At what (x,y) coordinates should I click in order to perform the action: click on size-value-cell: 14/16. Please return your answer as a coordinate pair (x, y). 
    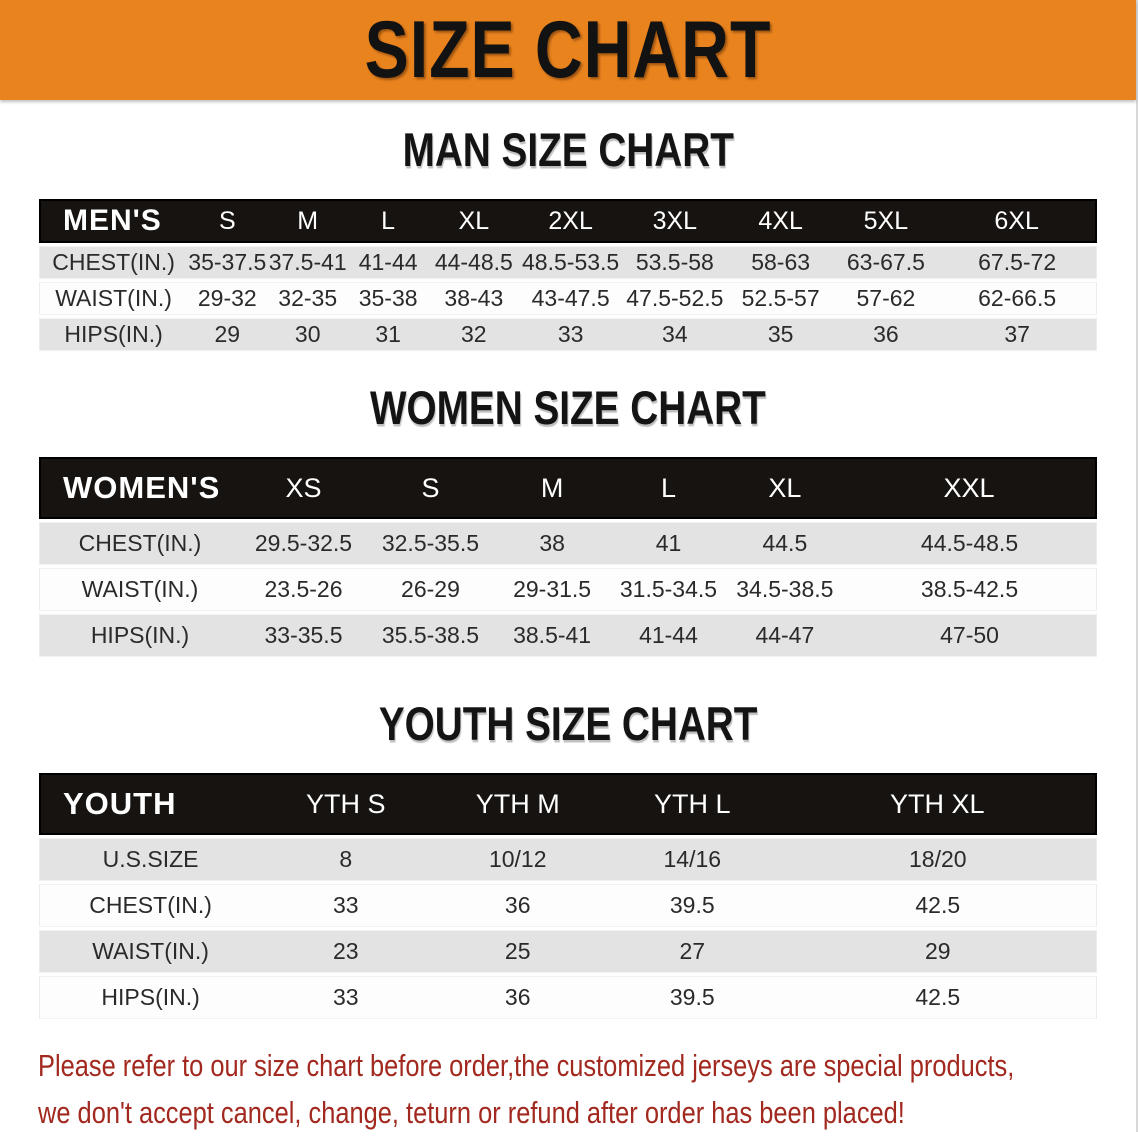
    Looking at the image, I should click on (692, 859).